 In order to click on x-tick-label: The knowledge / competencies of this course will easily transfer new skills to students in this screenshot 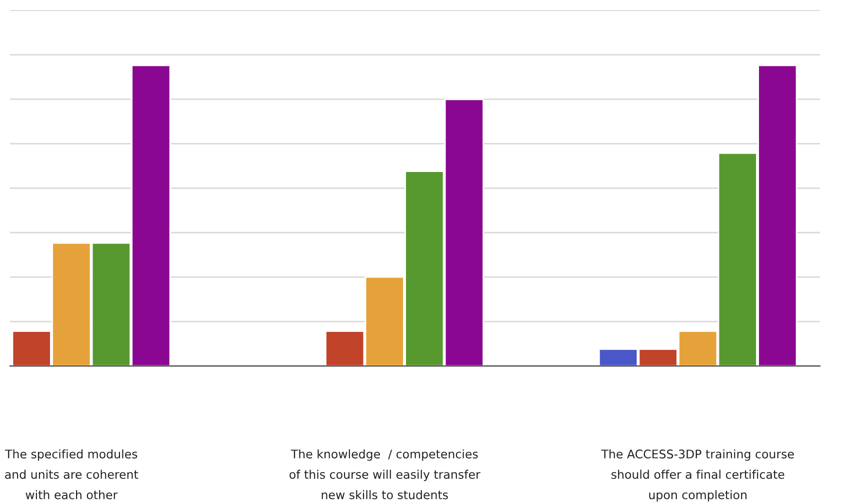, I will do `click(385, 474)`.